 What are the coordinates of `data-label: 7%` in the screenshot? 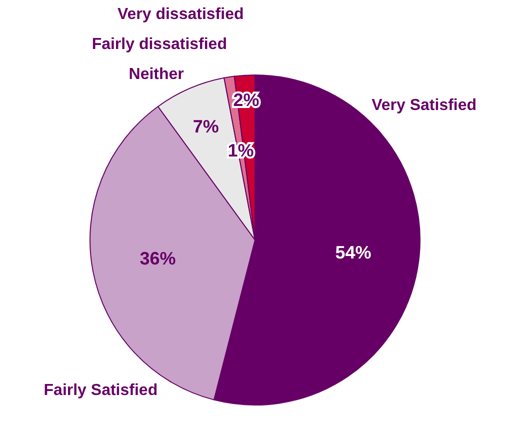 It's located at (205, 126).